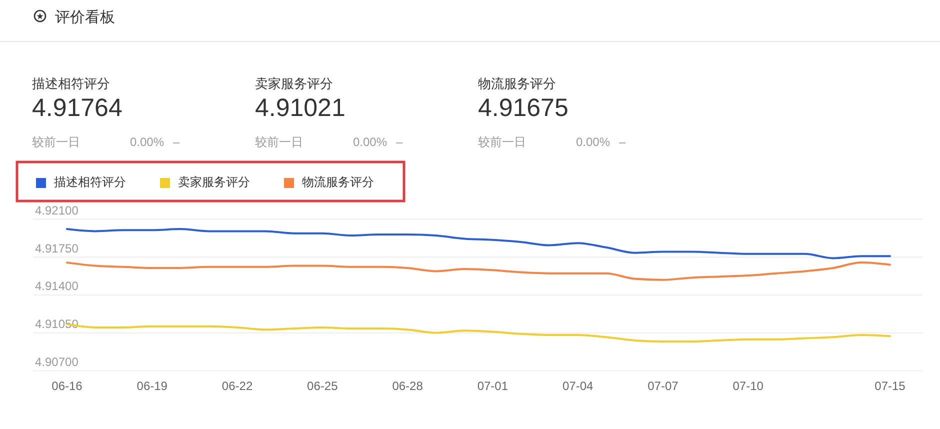 This screenshot has height=429, width=940. I want to click on y-tick-label: 4.91050, so click(57, 324).